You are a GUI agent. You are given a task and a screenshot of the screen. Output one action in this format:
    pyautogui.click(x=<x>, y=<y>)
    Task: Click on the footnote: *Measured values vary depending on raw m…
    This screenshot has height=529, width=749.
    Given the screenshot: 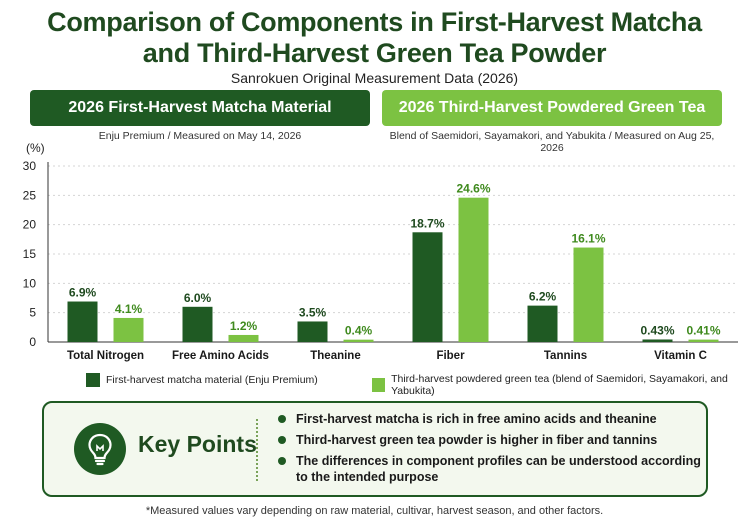 What is the action you would take?
    pyautogui.click(x=374, y=511)
    